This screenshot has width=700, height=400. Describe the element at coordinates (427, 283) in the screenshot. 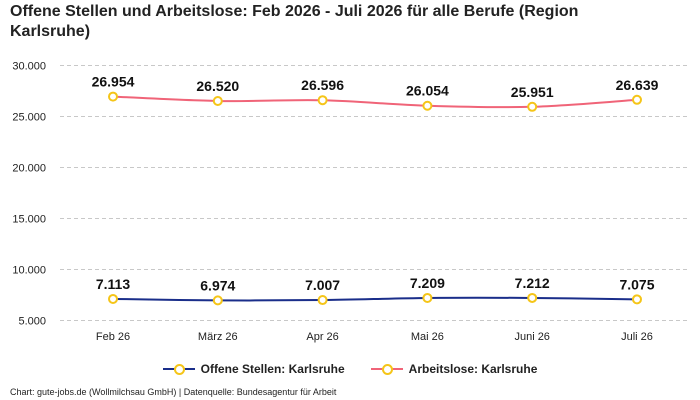

I see `data-label: 7.209` at that location.